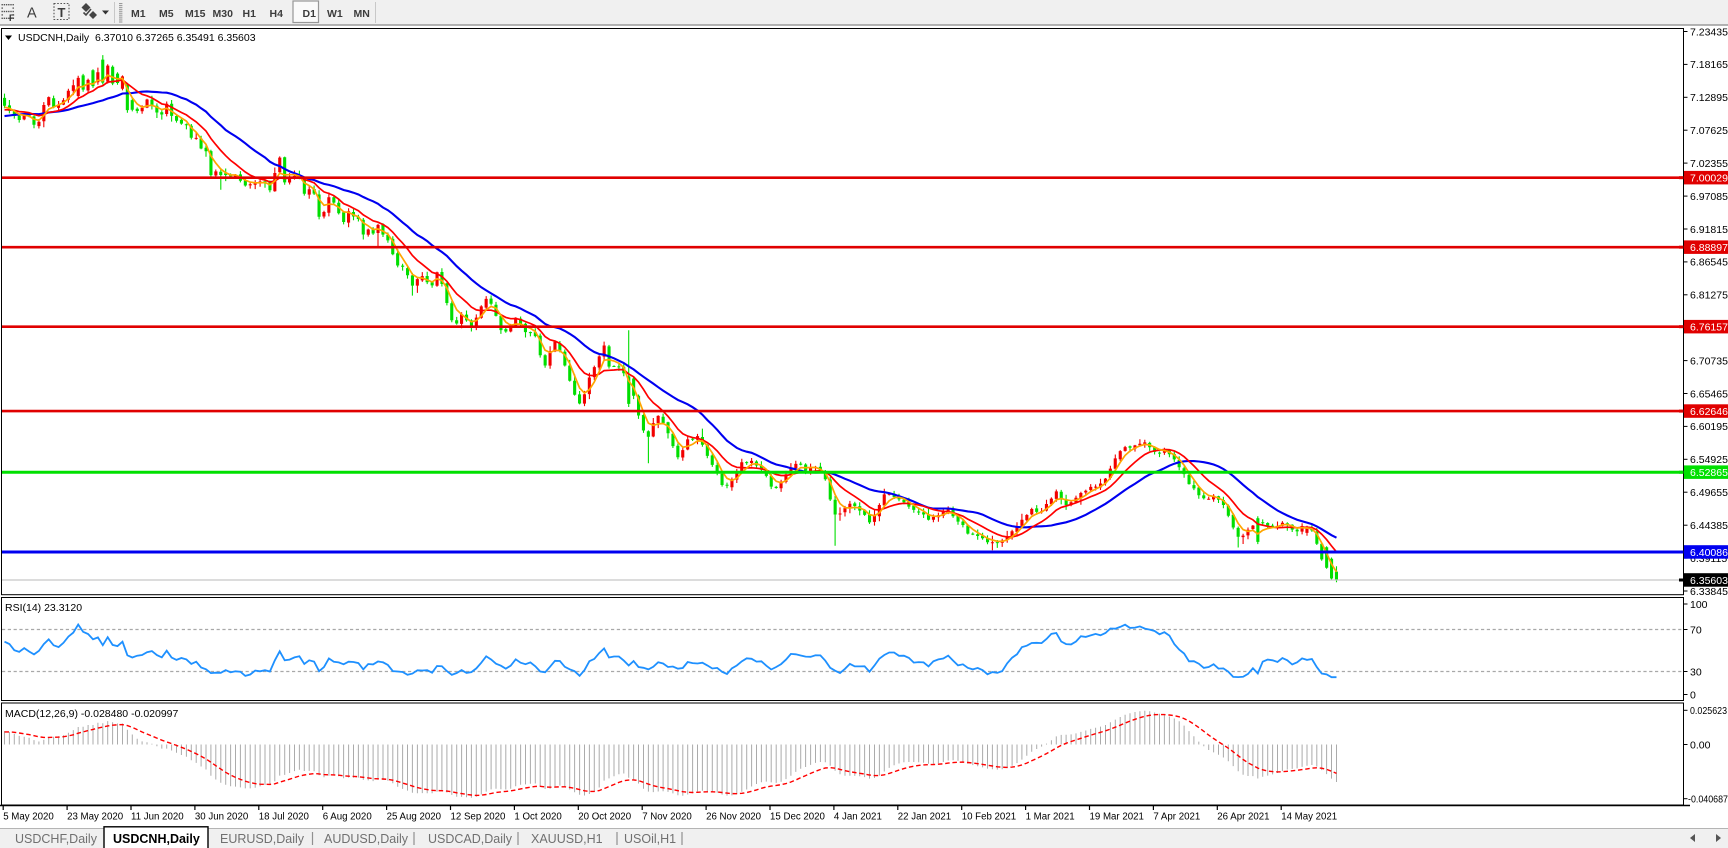  What do you see at coordinates (470, 839) in the screenshot?
I see `svg-text: USDCAD,Daily` at bounding box center [470, 839].